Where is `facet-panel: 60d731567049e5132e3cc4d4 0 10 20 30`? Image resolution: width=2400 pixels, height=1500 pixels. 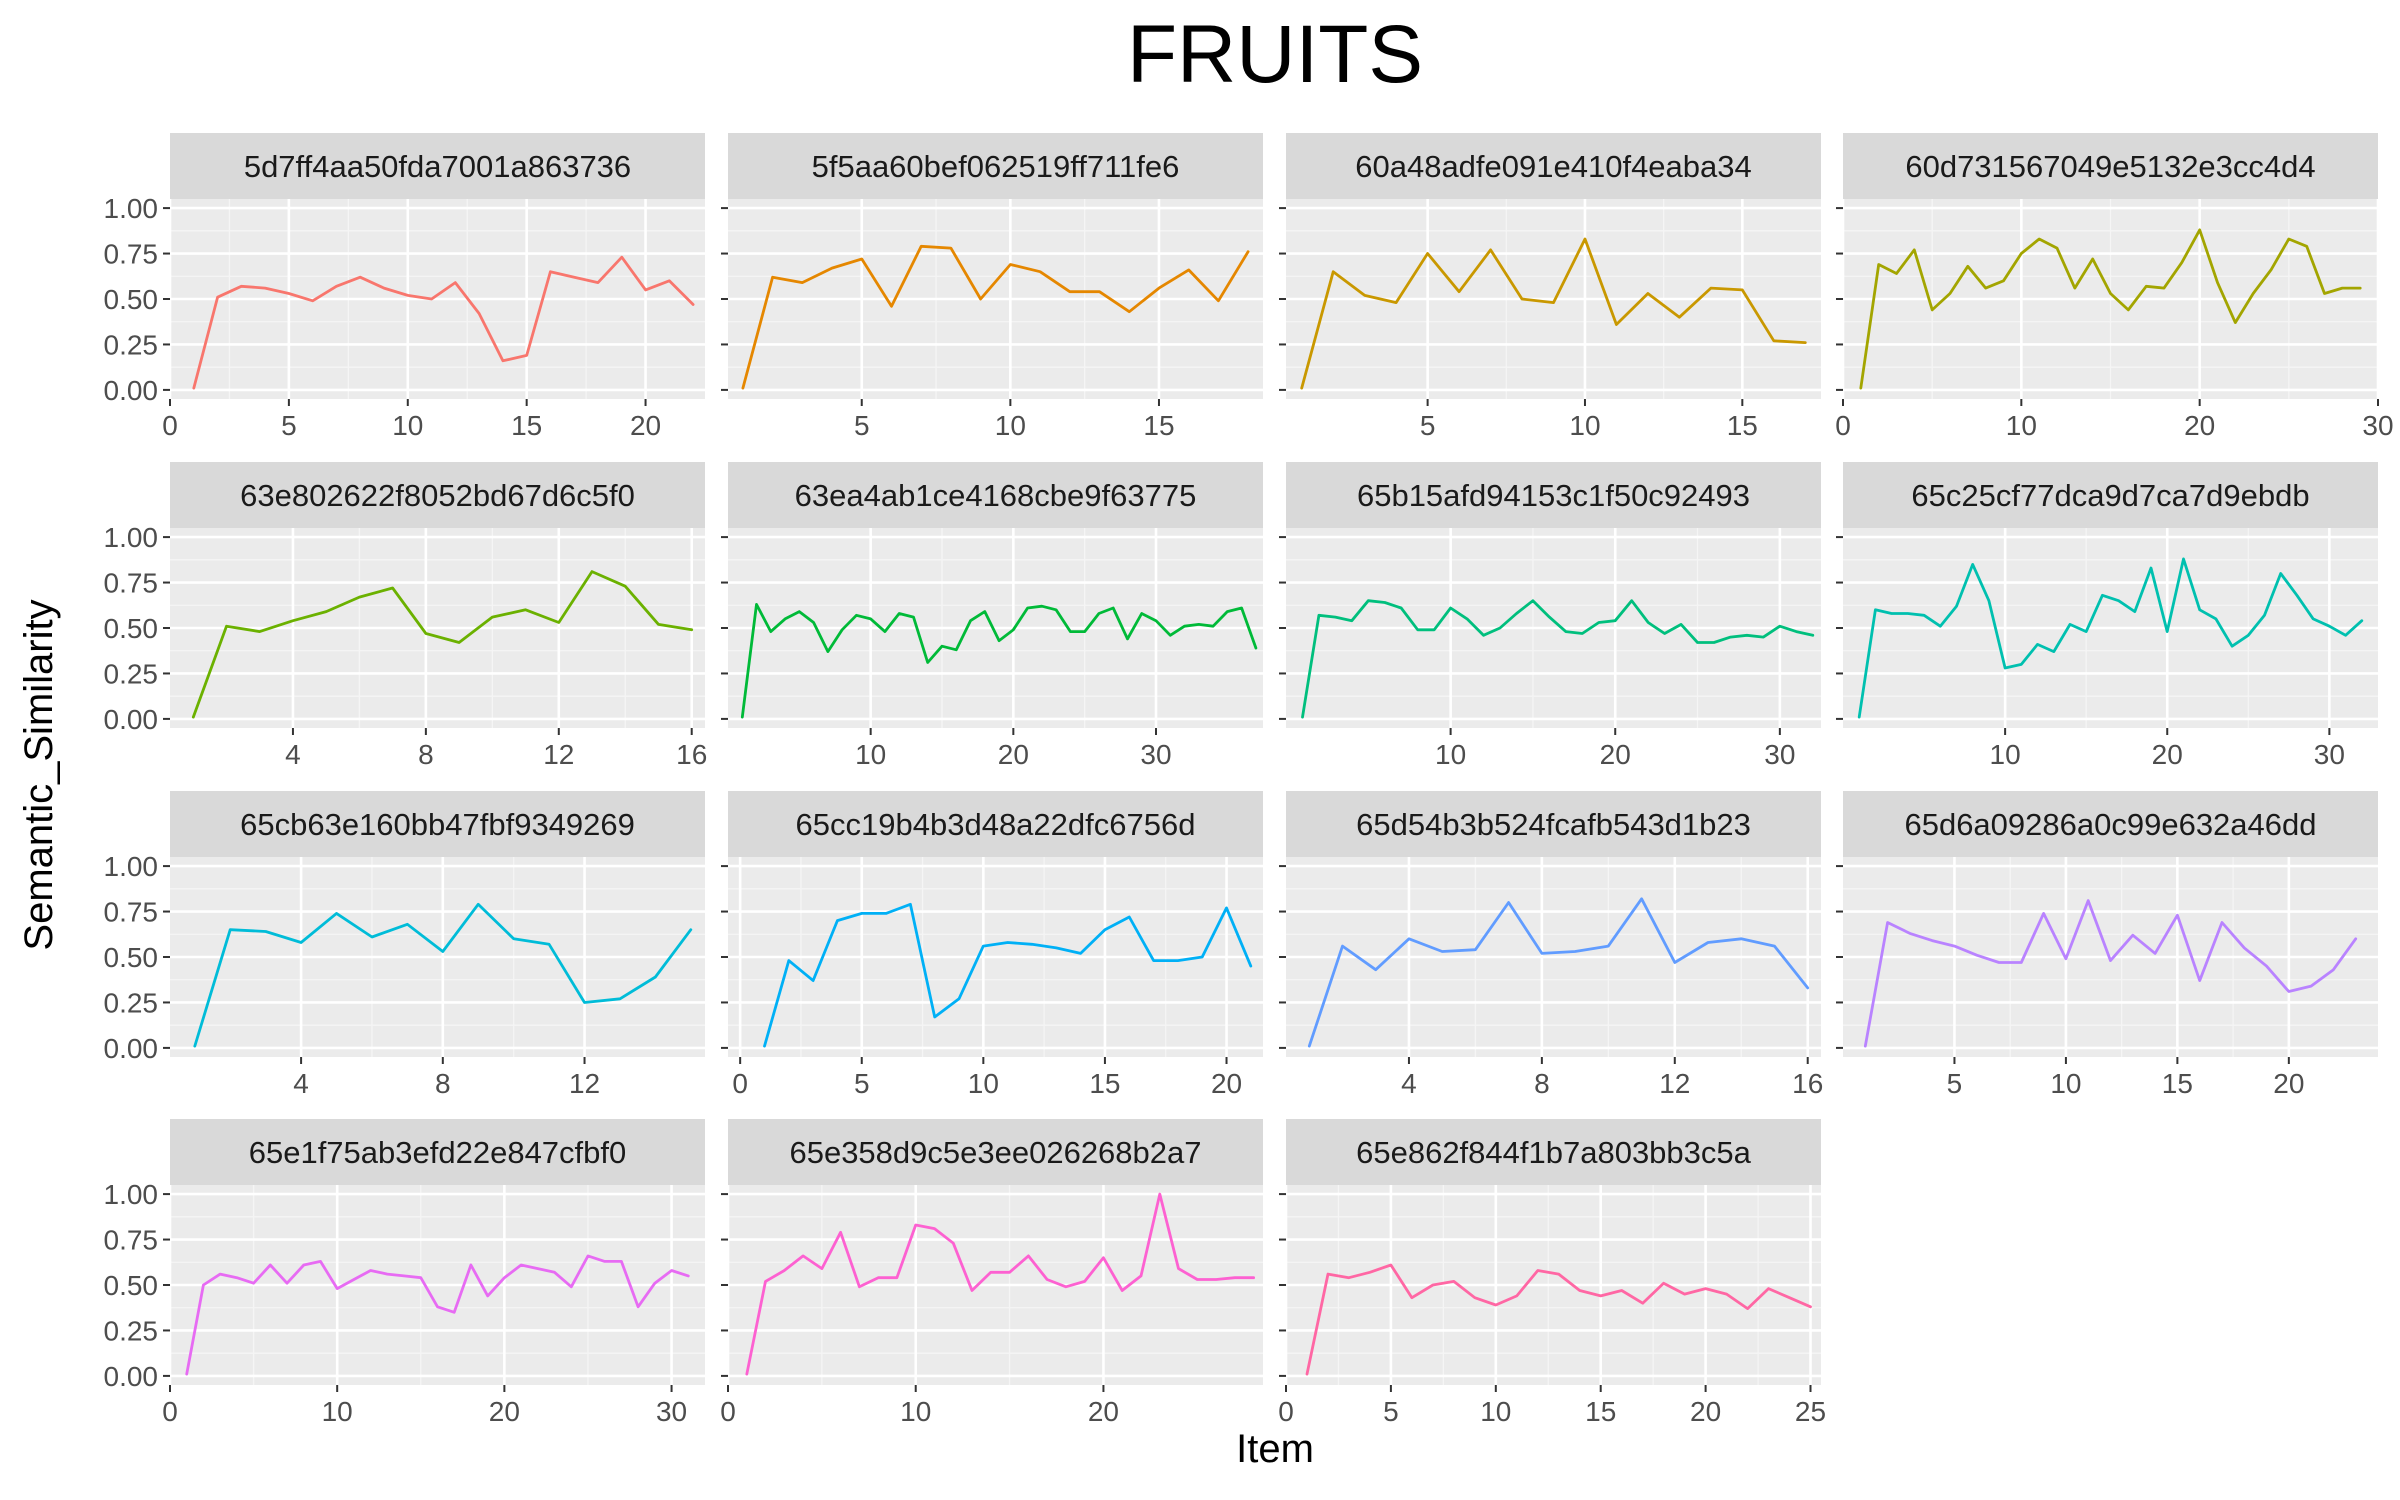
facet-panel: 60d731567049e5132e3cc4d4 0 10 20 30 is located at coordinates (2114, 287).